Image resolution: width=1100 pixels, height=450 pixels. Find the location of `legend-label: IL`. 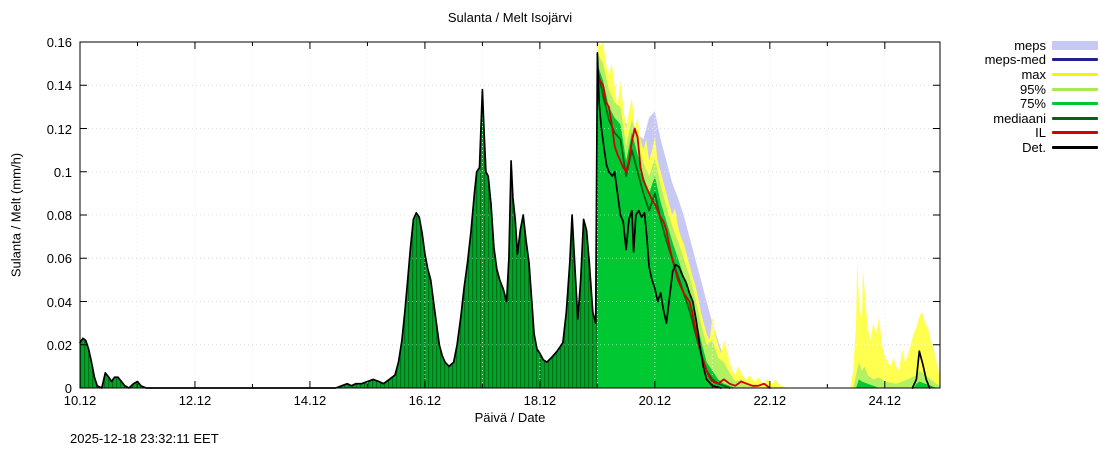

legend-label: IL is located at coordinates (1040, 133).